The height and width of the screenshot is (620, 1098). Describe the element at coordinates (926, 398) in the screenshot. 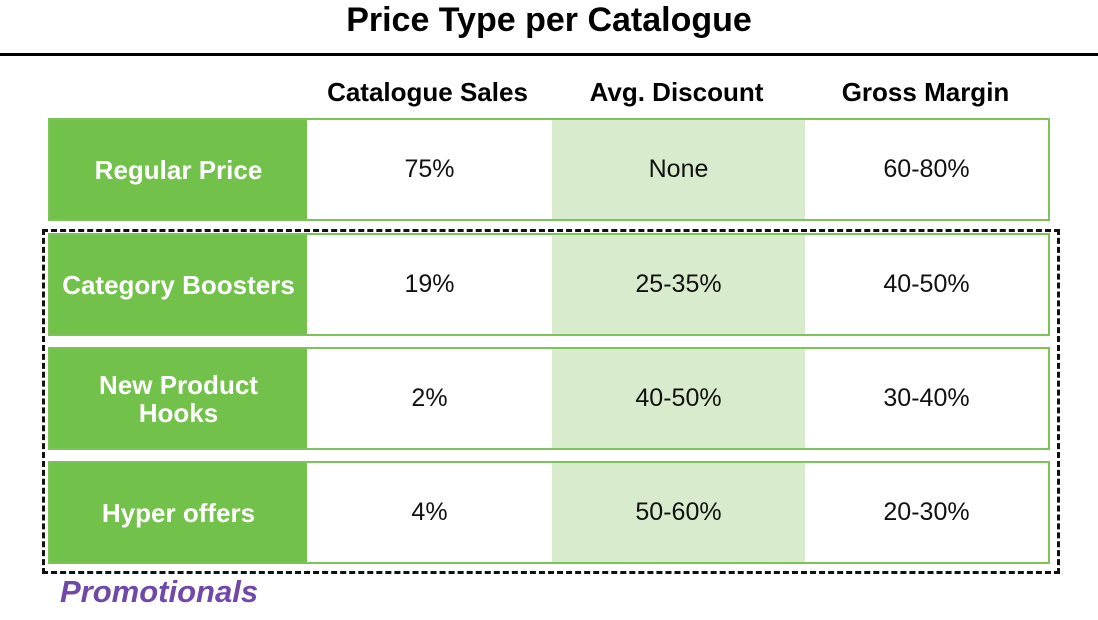

I see `table-cell: 30-40%` at that location.